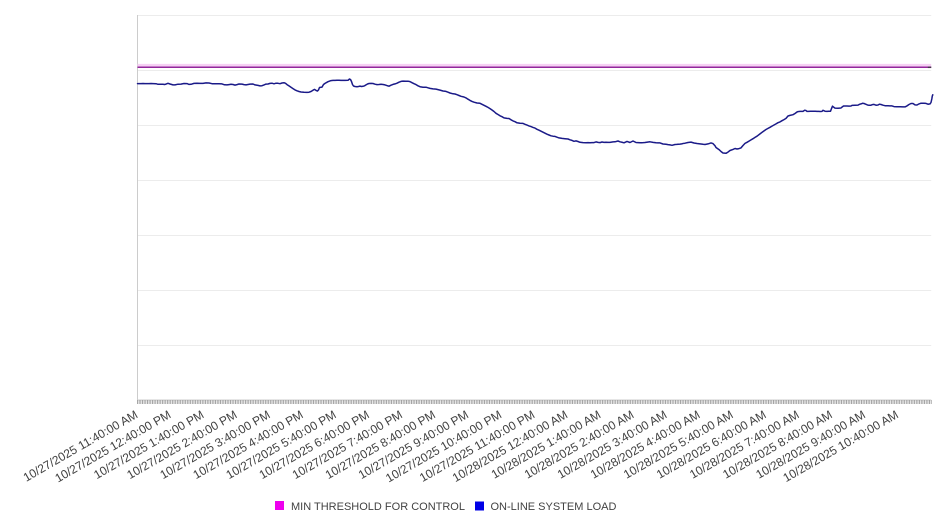  Describe the element at coordinates (554, 507) in the screenshot. I see `svg-text: ON-LINE SYSTEM LOAD` at that location.